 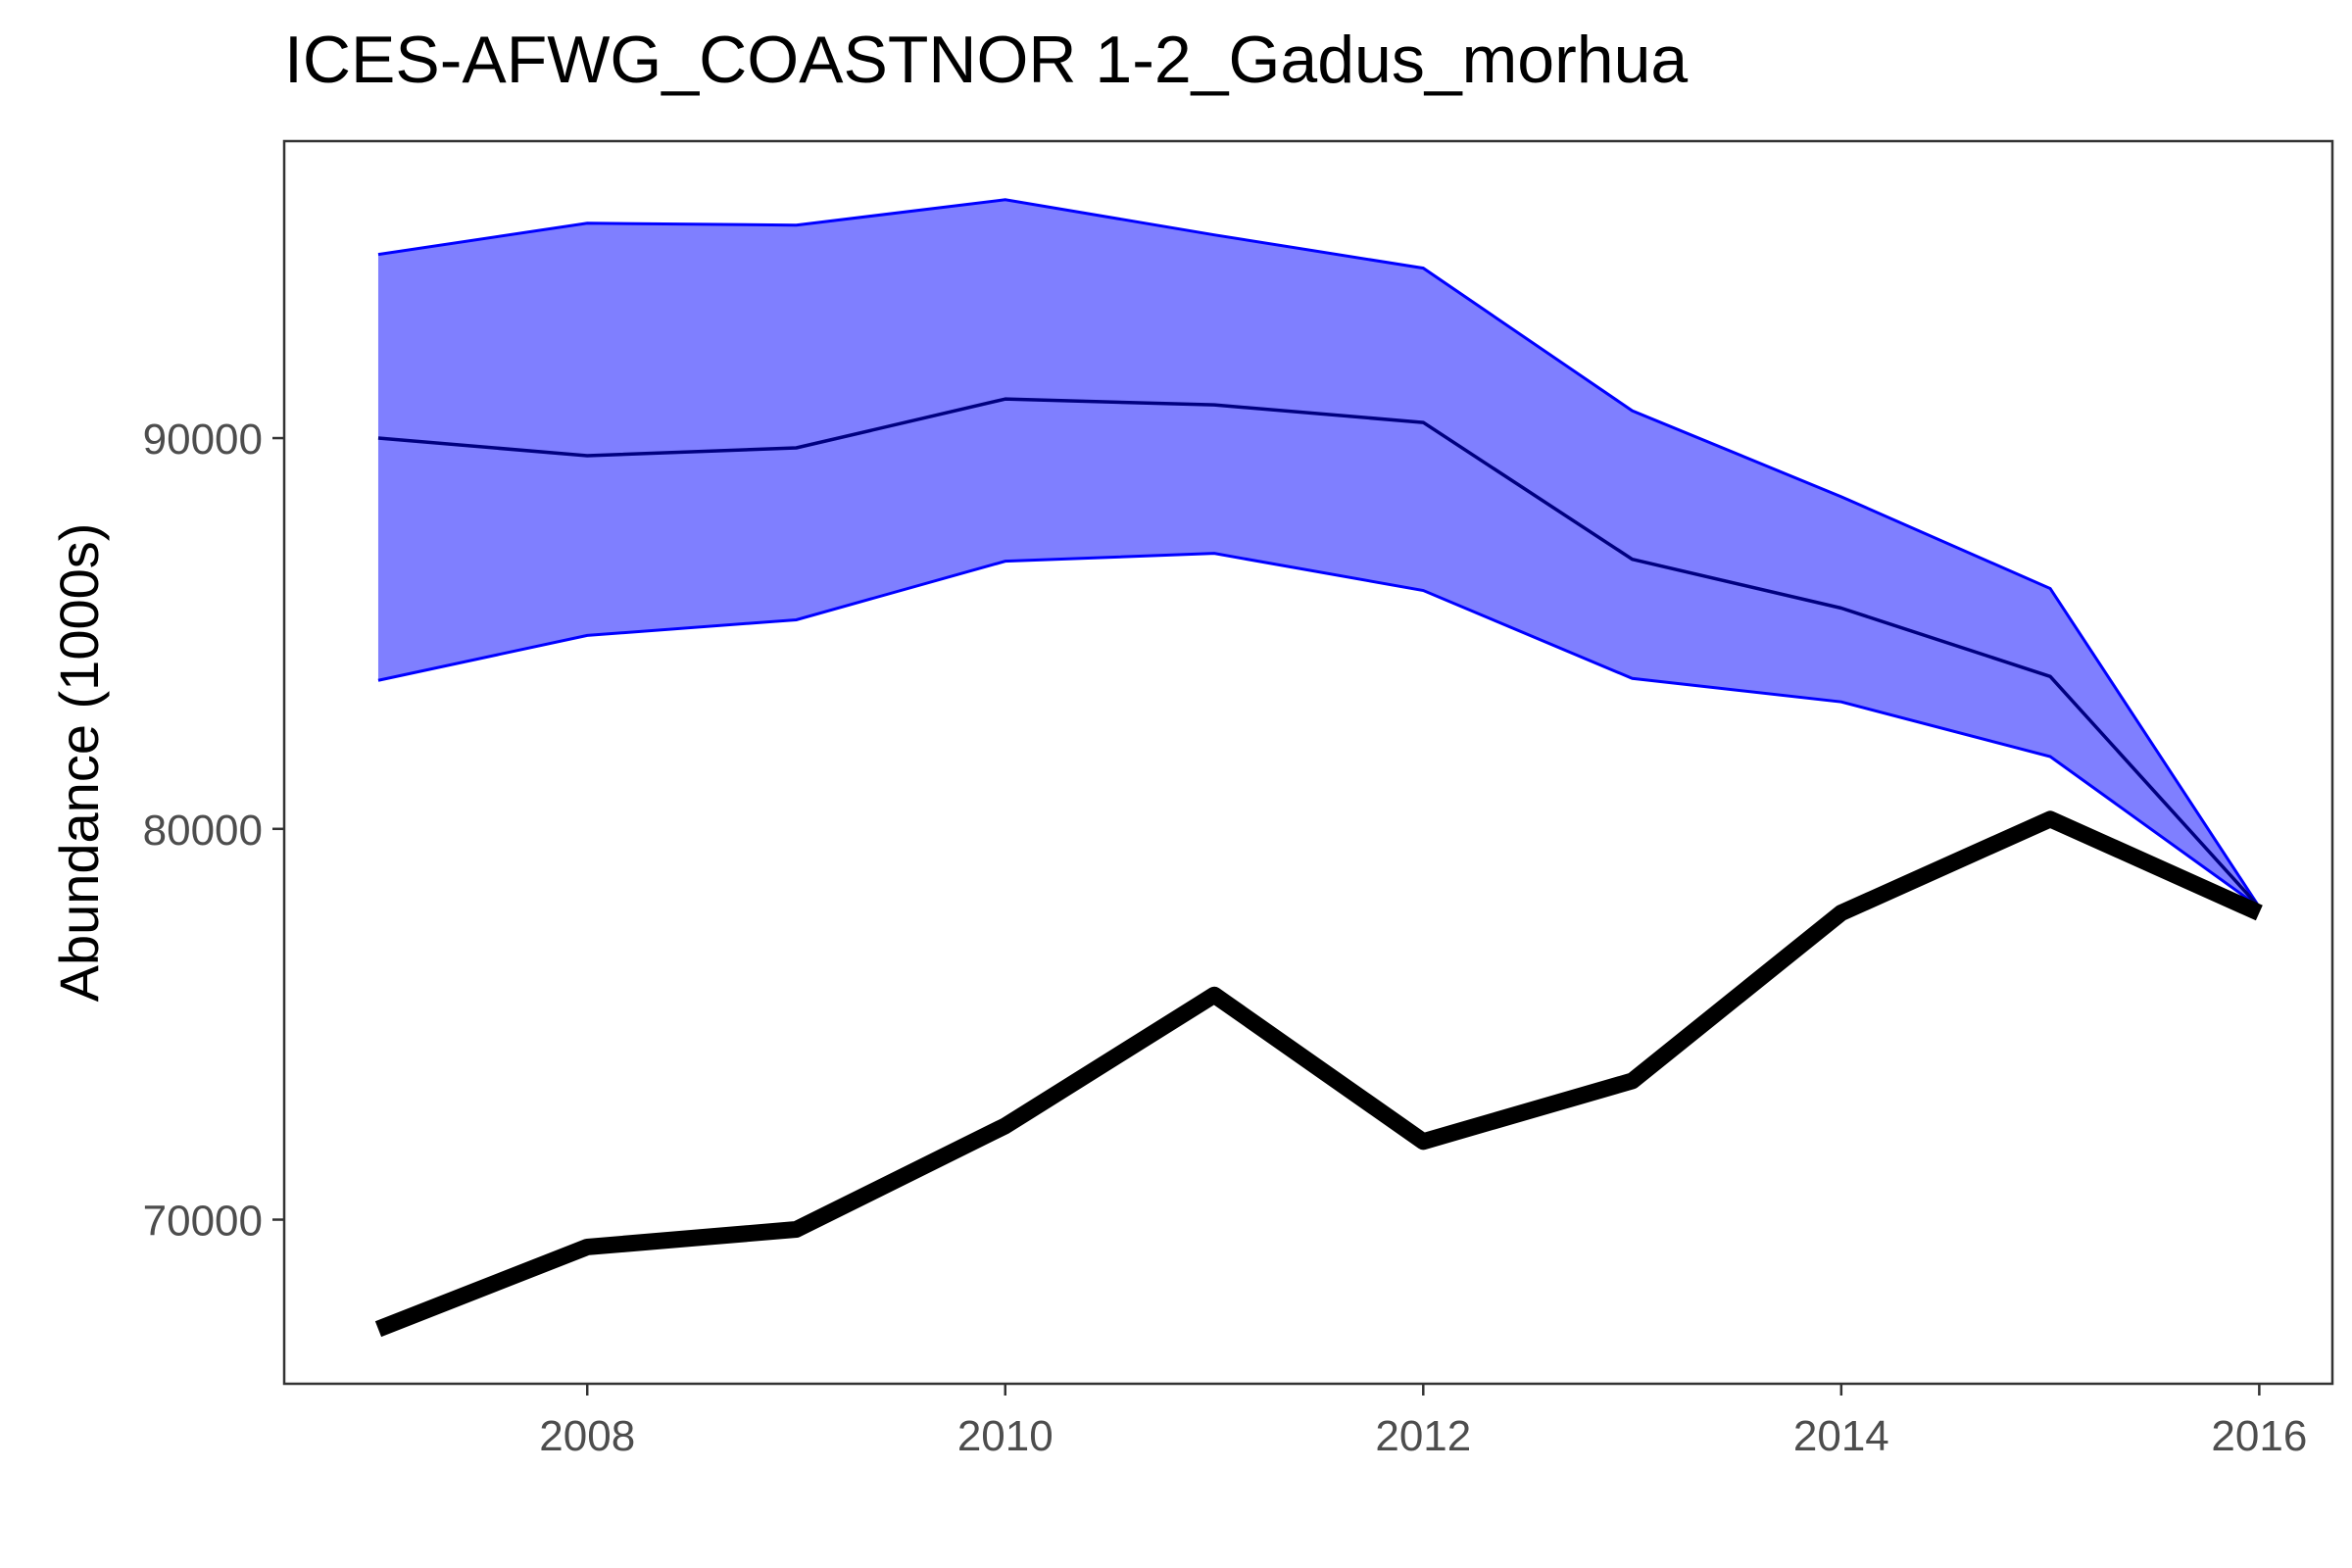 I want to click on y-axis: 70000 80000 90000, so click(x=213, y=831).